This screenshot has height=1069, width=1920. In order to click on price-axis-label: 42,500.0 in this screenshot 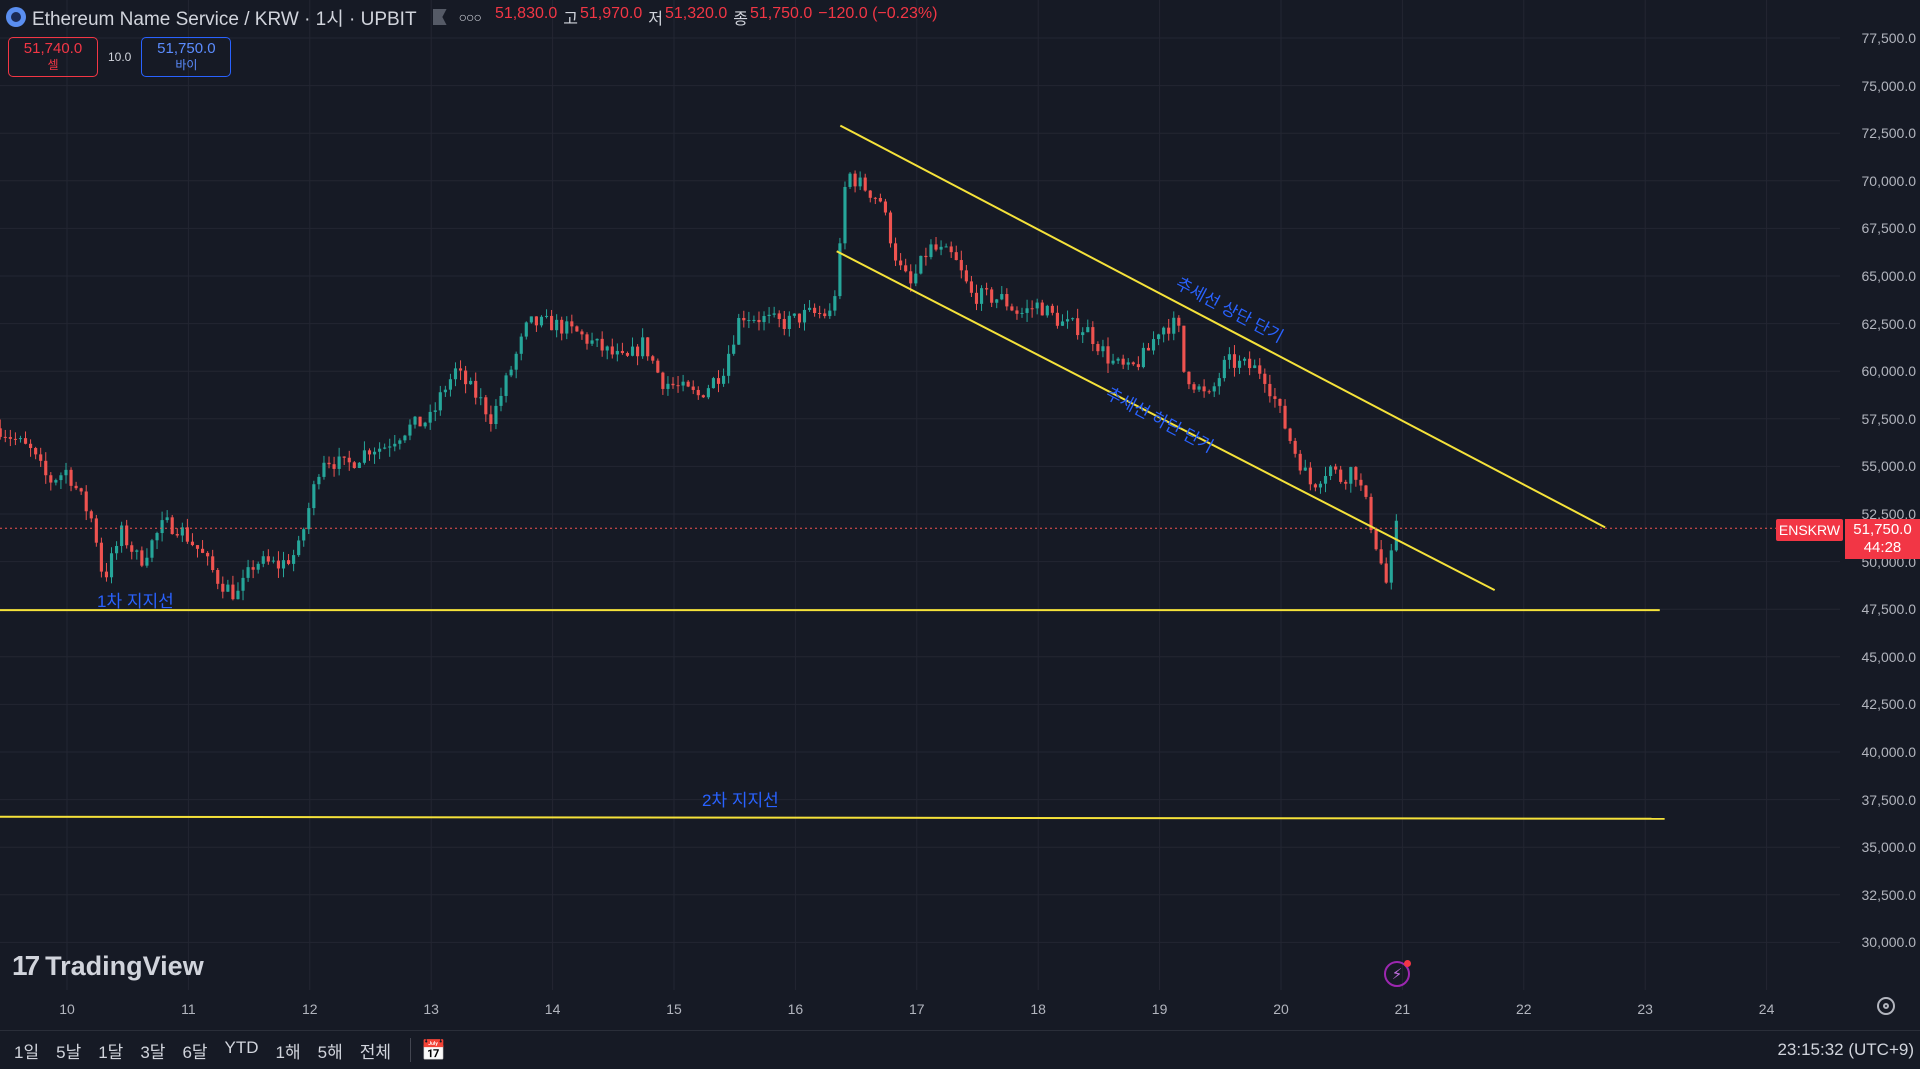, I will do `click(1889, 704)`.